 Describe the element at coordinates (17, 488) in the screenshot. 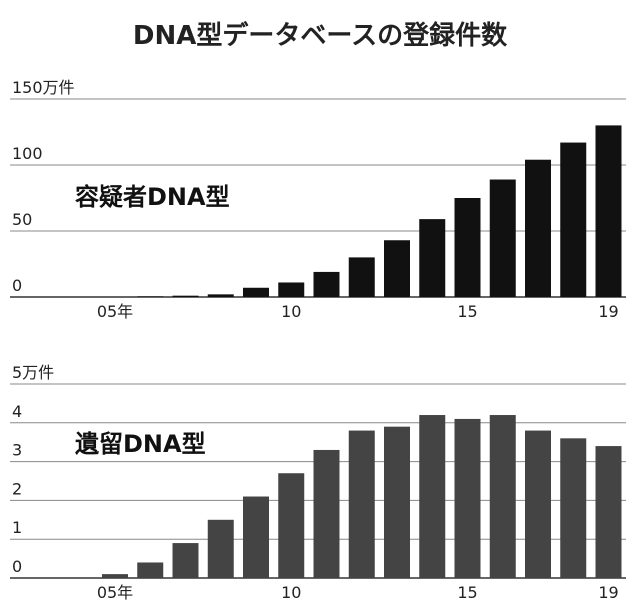

I see `y-tick-label: 2` at that location.